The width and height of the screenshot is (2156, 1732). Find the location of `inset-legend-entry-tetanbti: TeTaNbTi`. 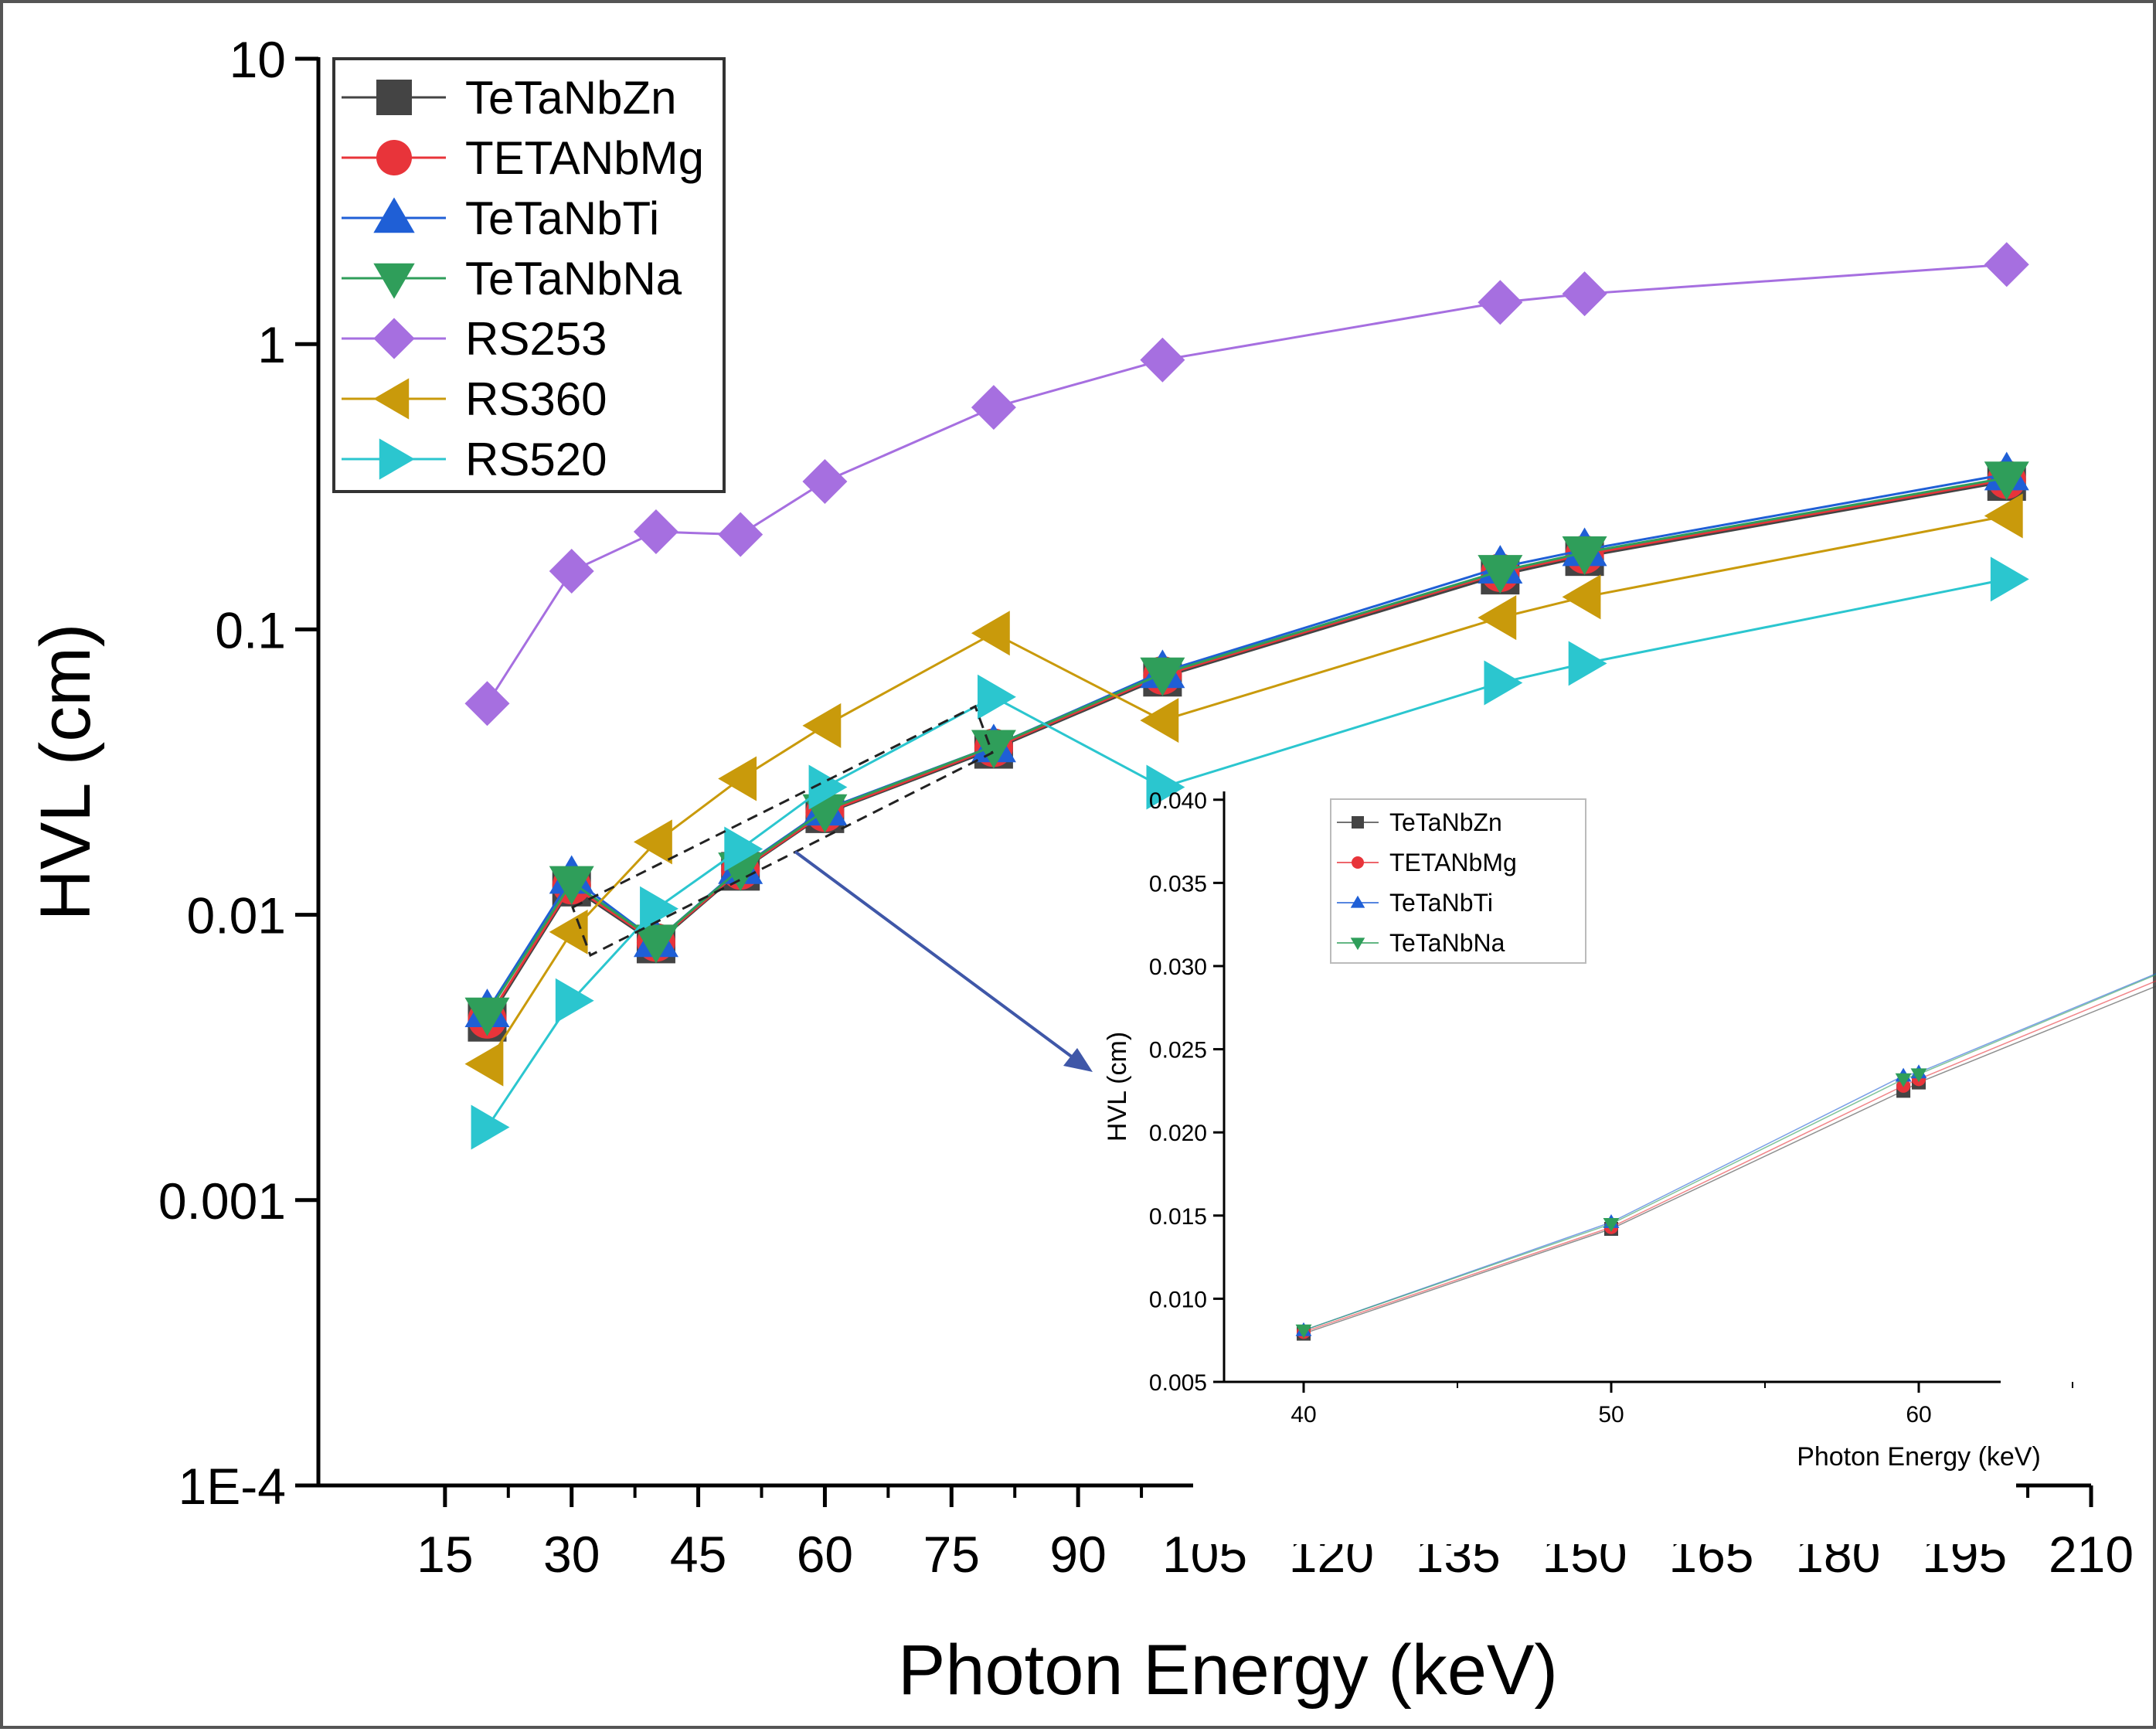

inset-legend-entry-tetanbti: TeTaNbTi is located at coordinates (1415, 903).